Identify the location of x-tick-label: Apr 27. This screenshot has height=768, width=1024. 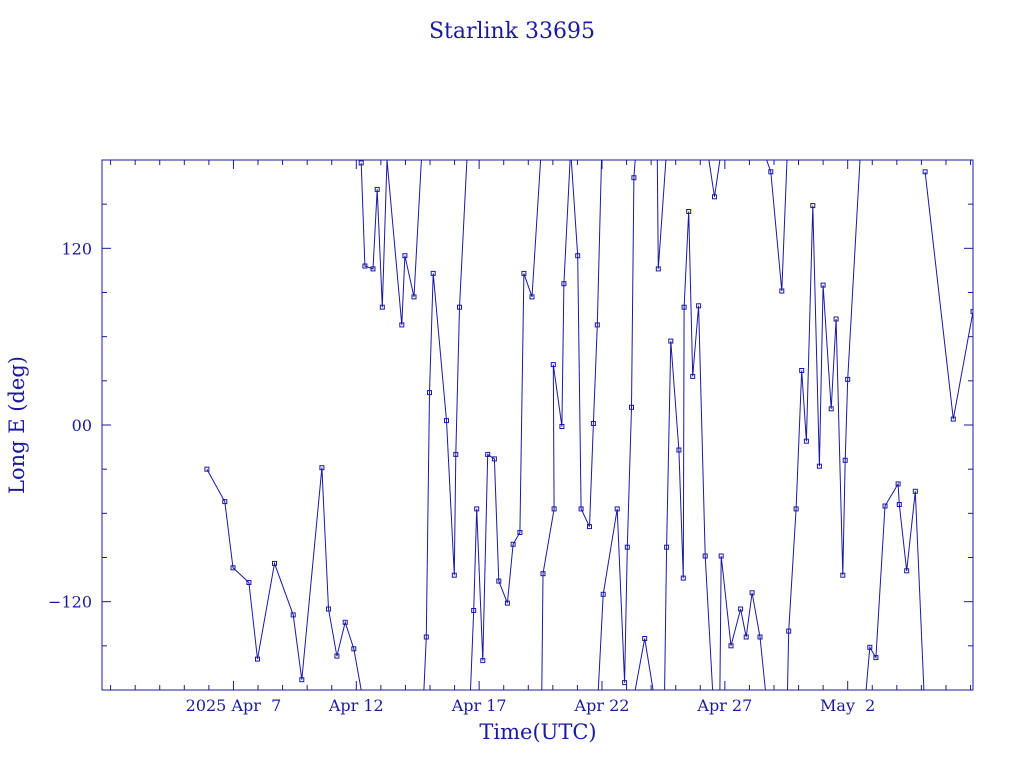
(724, 705).